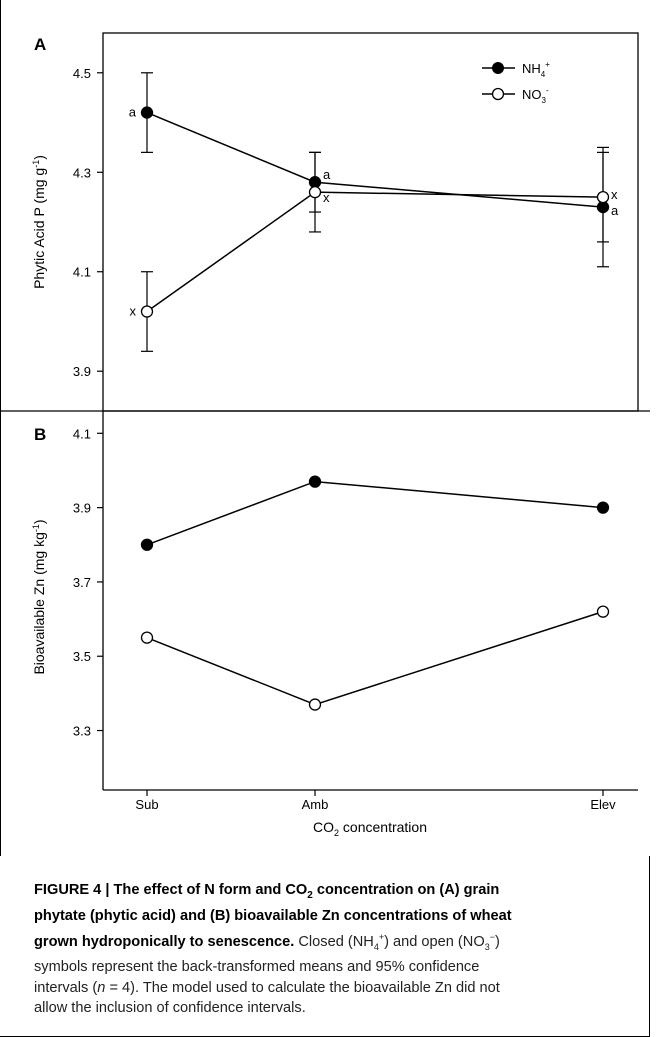  Describe the element at coordinates (375, 513) in the screenshot. I see `series-line-nh4` at that location.